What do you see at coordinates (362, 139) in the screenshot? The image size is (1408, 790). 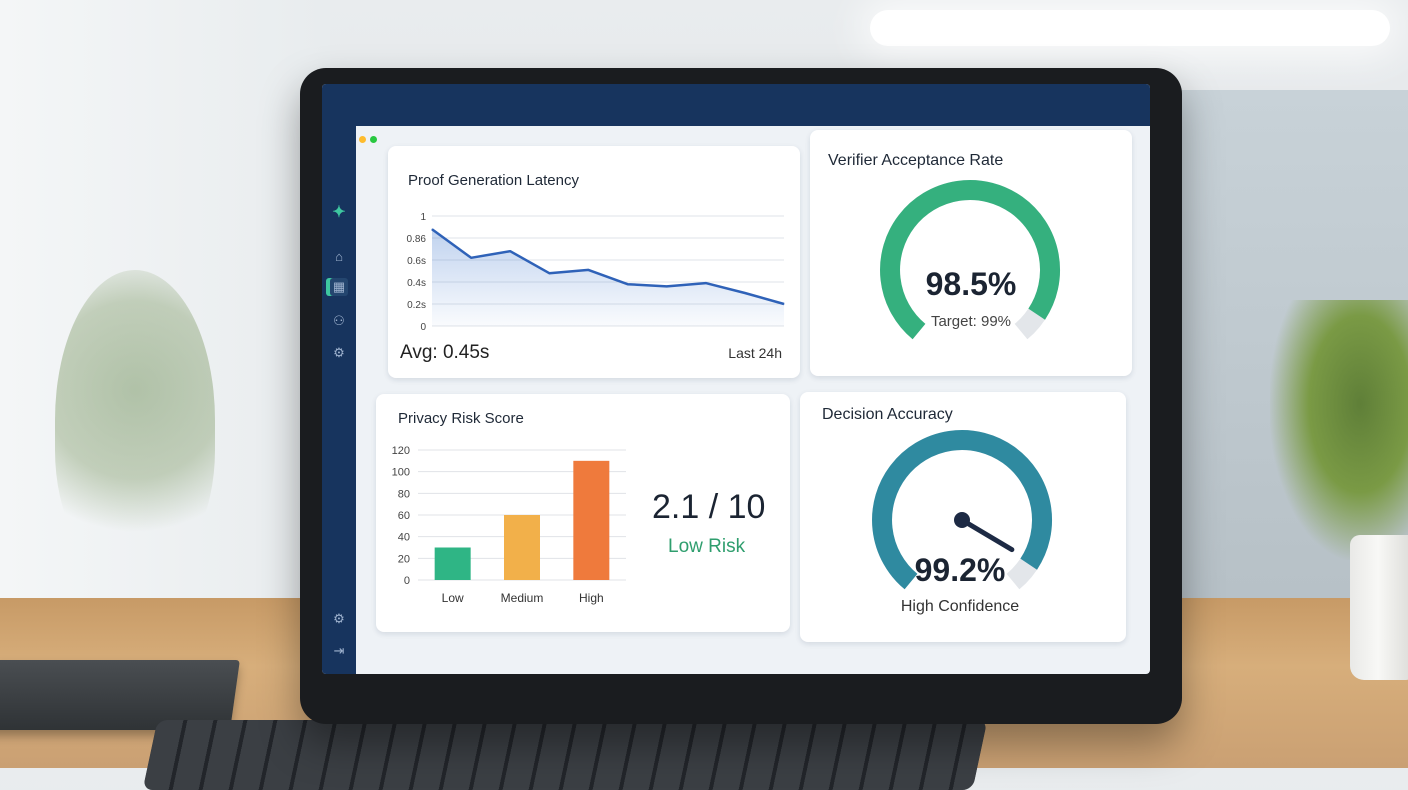 I see `minimize-dot` at bounding box center [362, 139].